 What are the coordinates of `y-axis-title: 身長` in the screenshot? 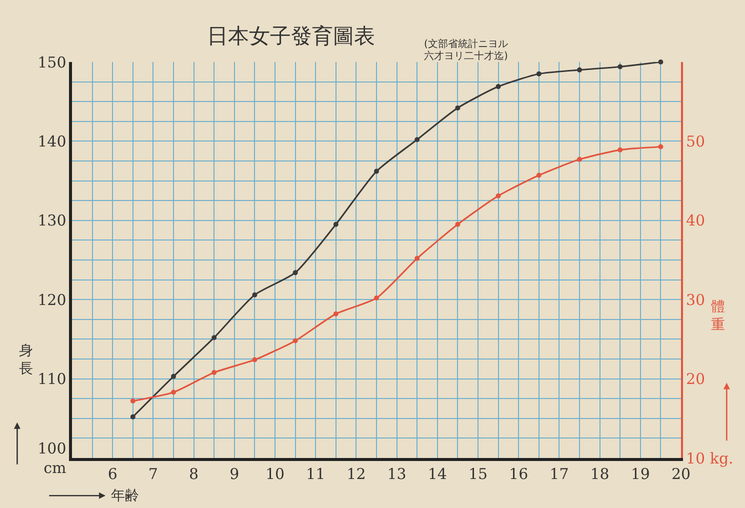 It's located at (26, 360).